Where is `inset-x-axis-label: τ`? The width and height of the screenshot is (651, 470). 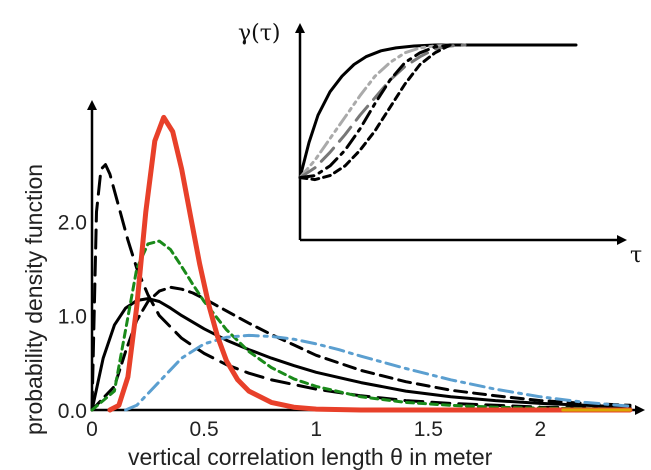
inset-x-axis-label: τ is located at coordinates (636, 255).